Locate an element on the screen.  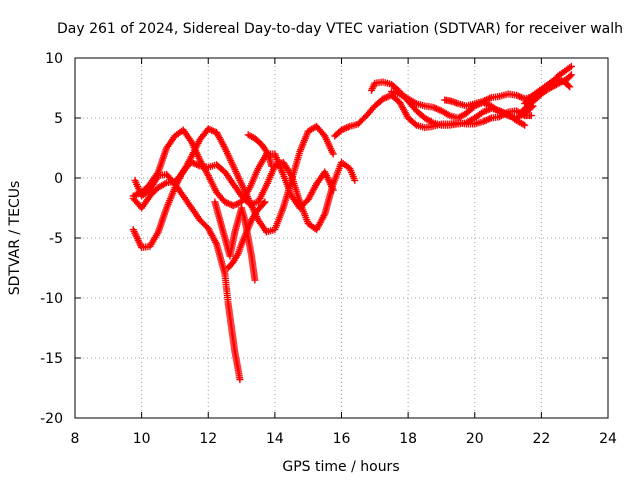
series-track-e is located at coordinates (235, 241).